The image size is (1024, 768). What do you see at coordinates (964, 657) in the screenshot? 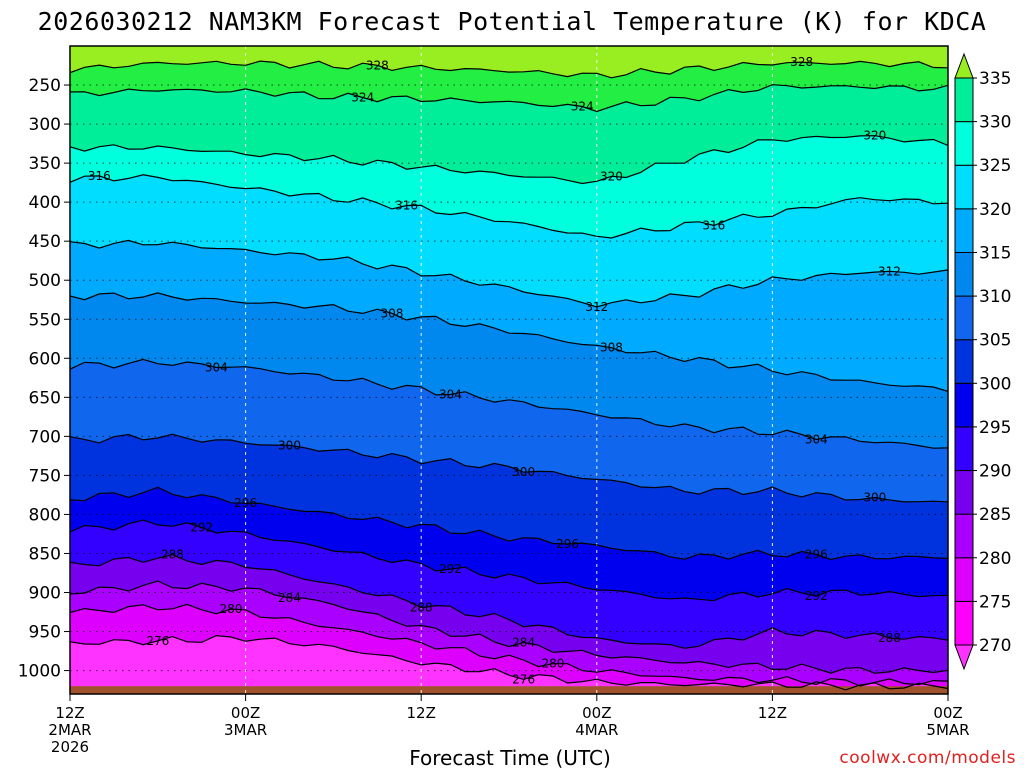
I see `colorbar-min-arrow` at bounding box center [964, 657].